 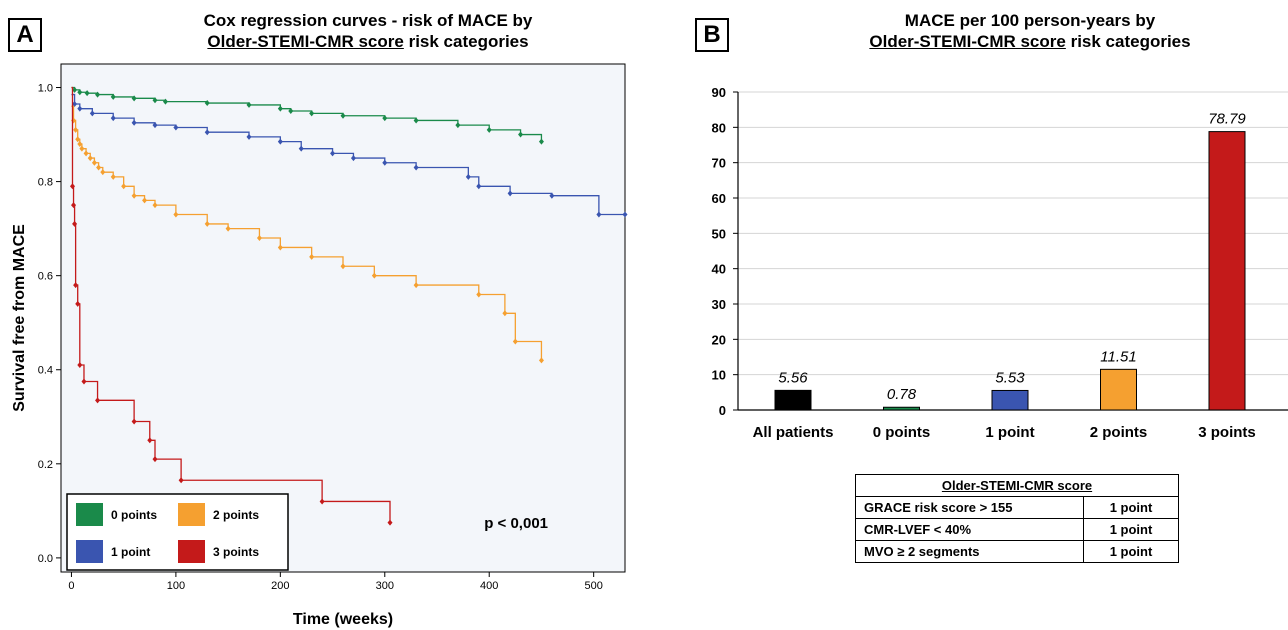 I want to click on y-tick-label-b: 90, so click(x=719, y=92).